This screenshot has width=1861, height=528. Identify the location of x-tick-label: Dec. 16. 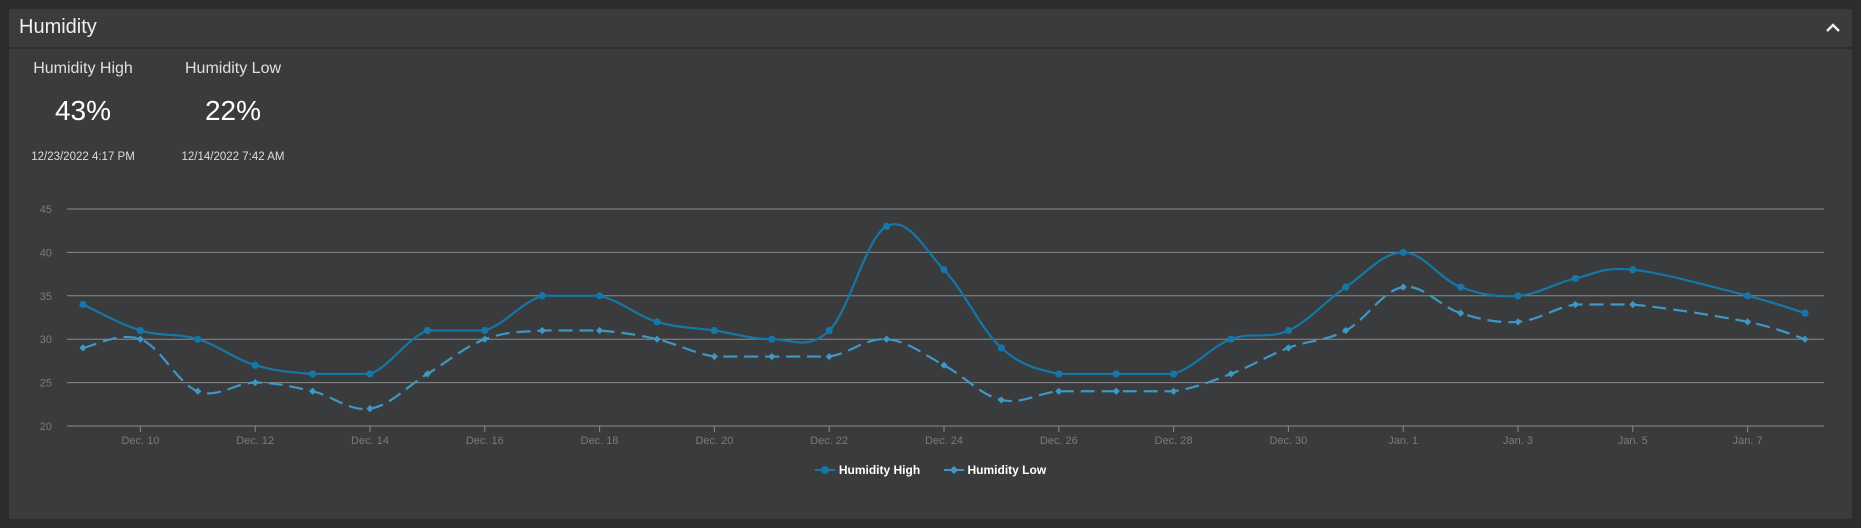
(485, 441).